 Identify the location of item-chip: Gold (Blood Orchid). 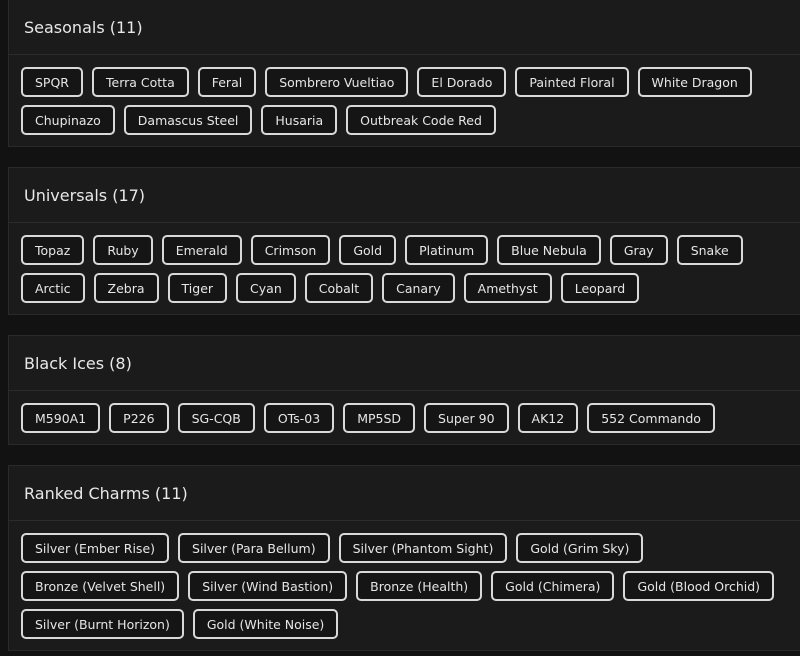
(699, 586).